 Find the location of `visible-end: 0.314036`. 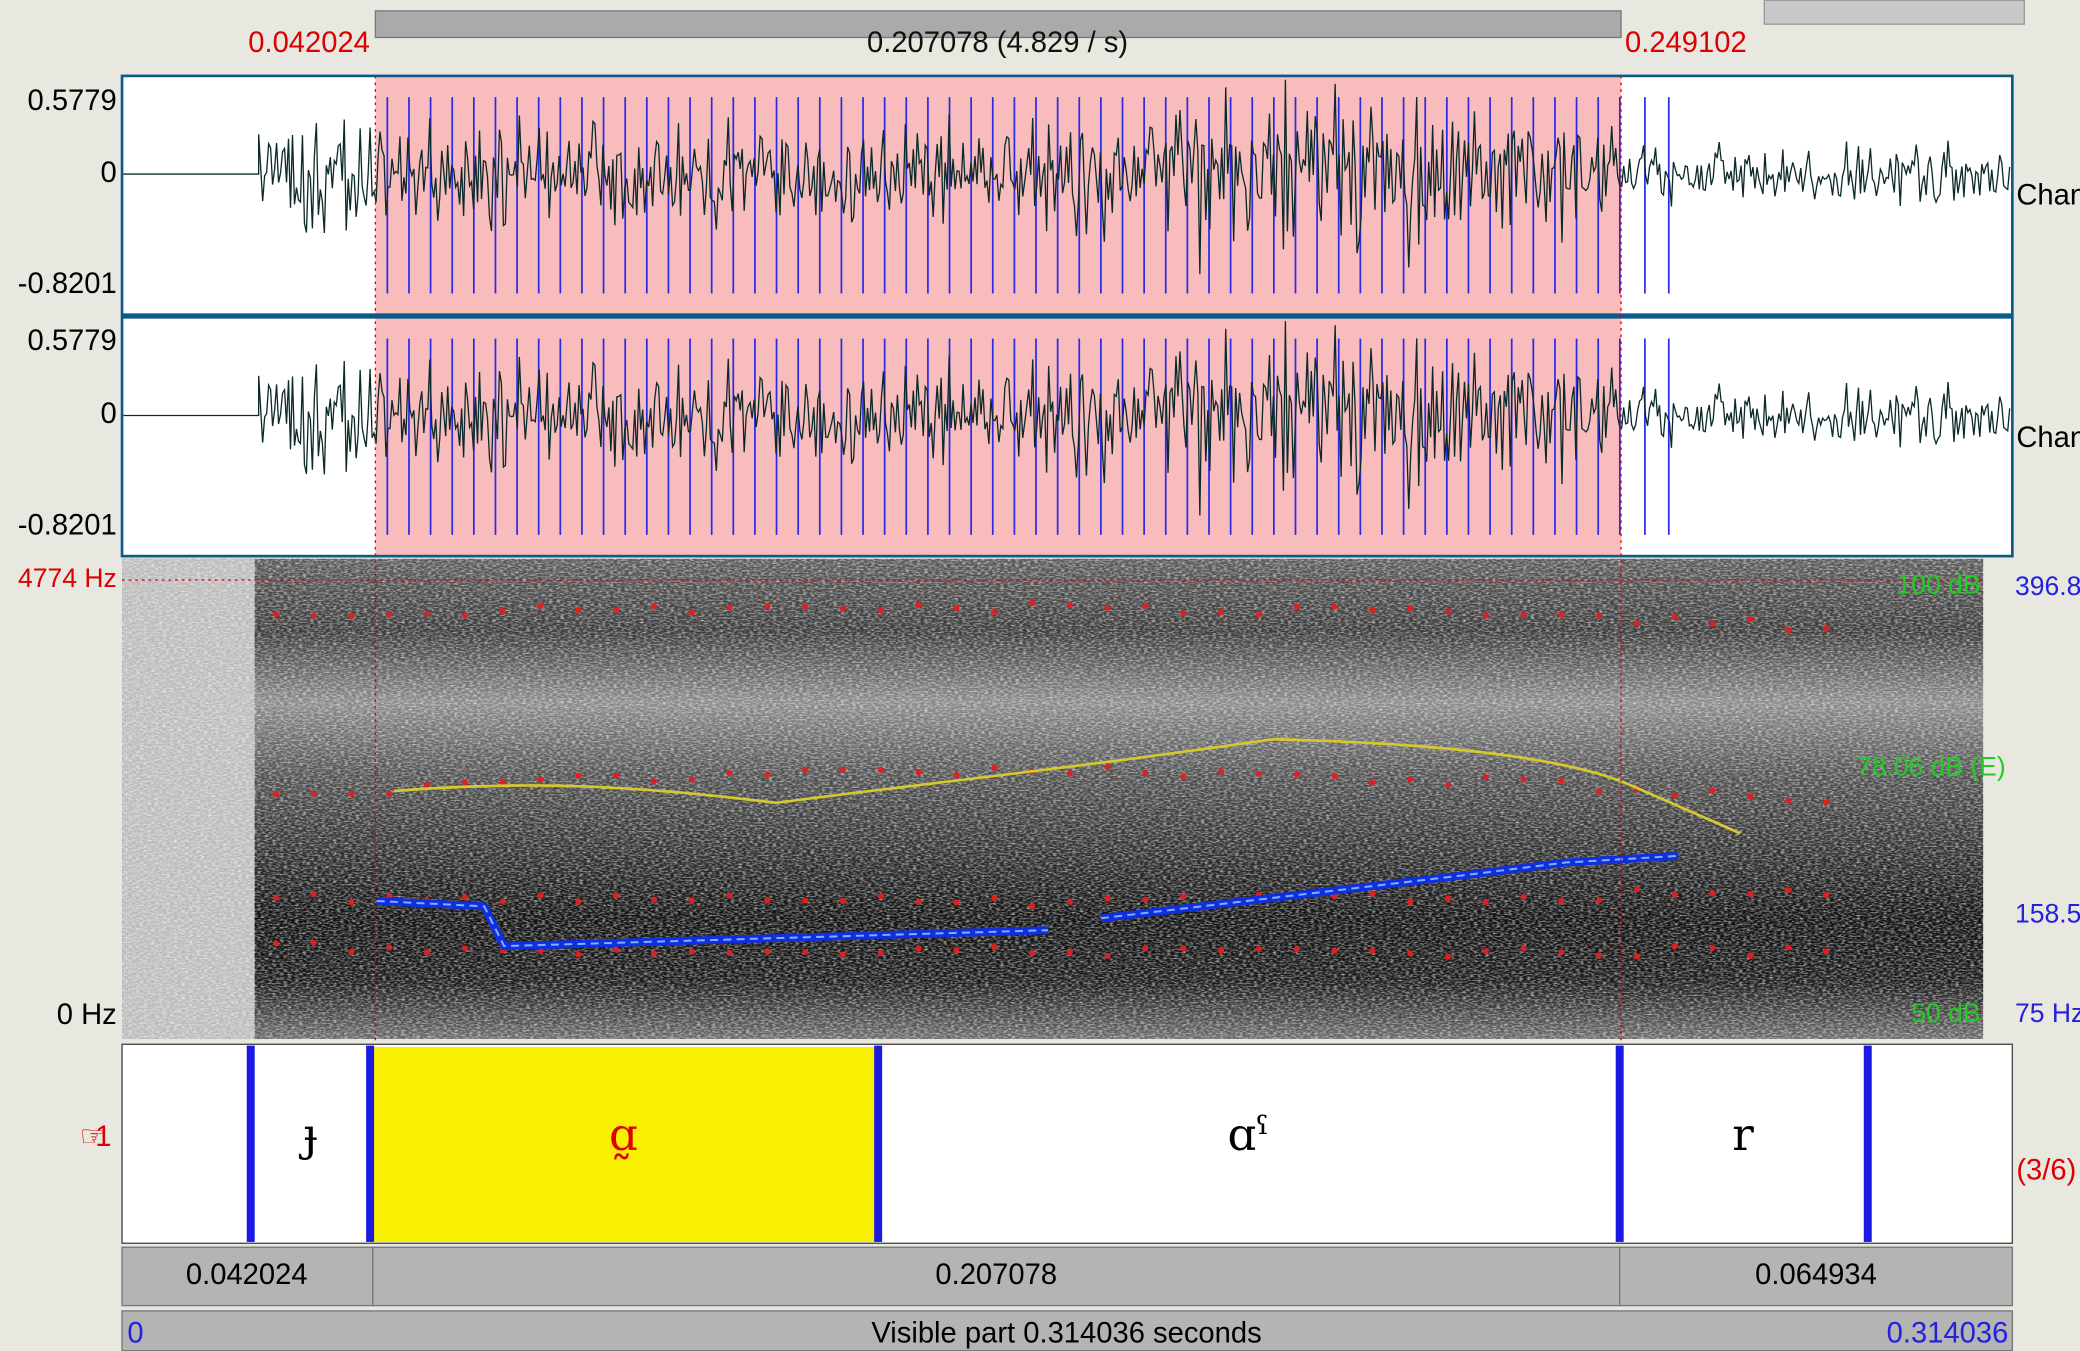

visible-end: 0.314036 is located at coordinates (1948, 1333).